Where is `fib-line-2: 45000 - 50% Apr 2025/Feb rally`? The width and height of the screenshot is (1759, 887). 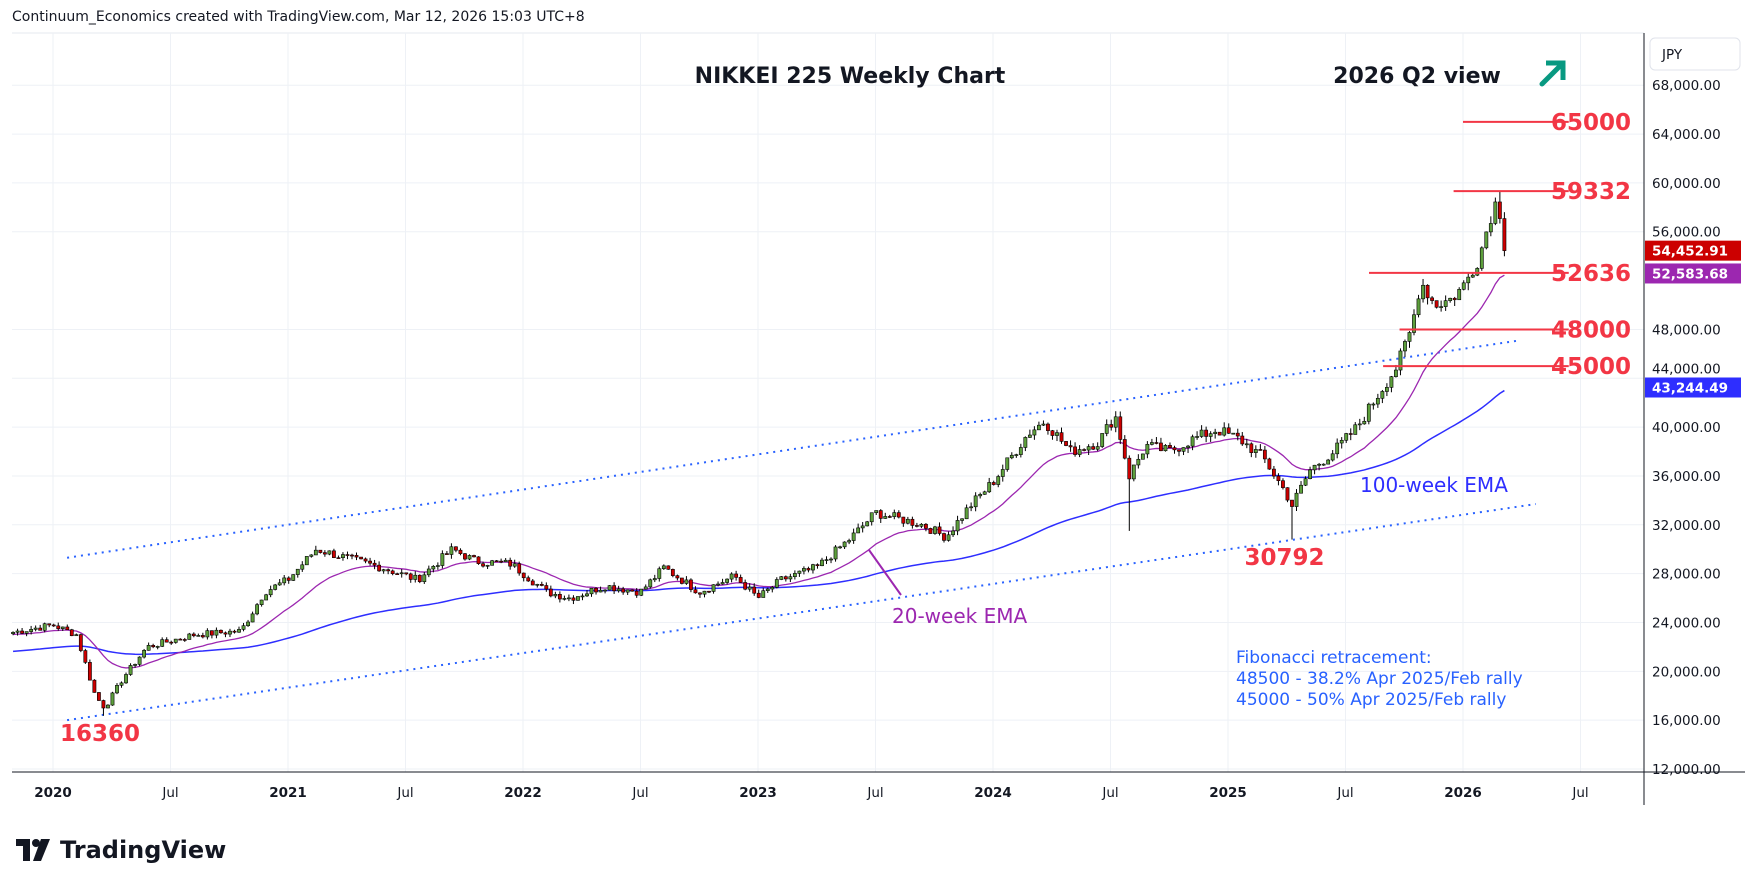 fib-line-2: 45000 - 50% Apr 2025/Feb rally is located at coordinates (1371, 700).